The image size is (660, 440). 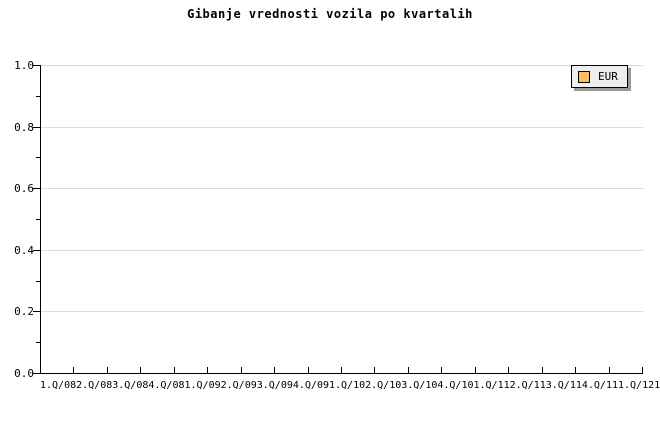 I want to click on x-axis-tick-label: 1.Q/09, so click(x=202, y=385).